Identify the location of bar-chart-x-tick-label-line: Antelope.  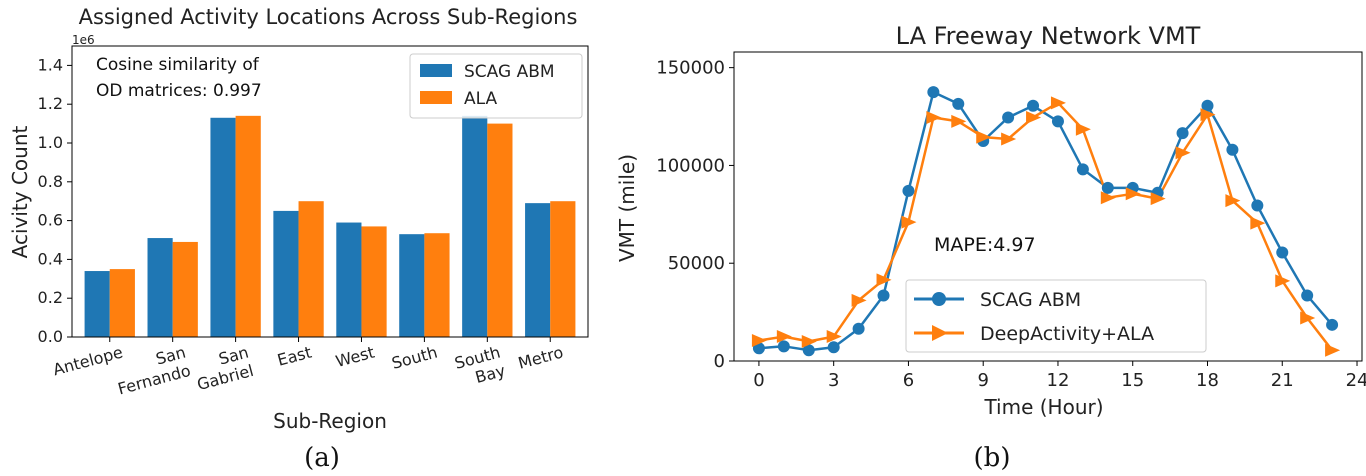
(88, 361).